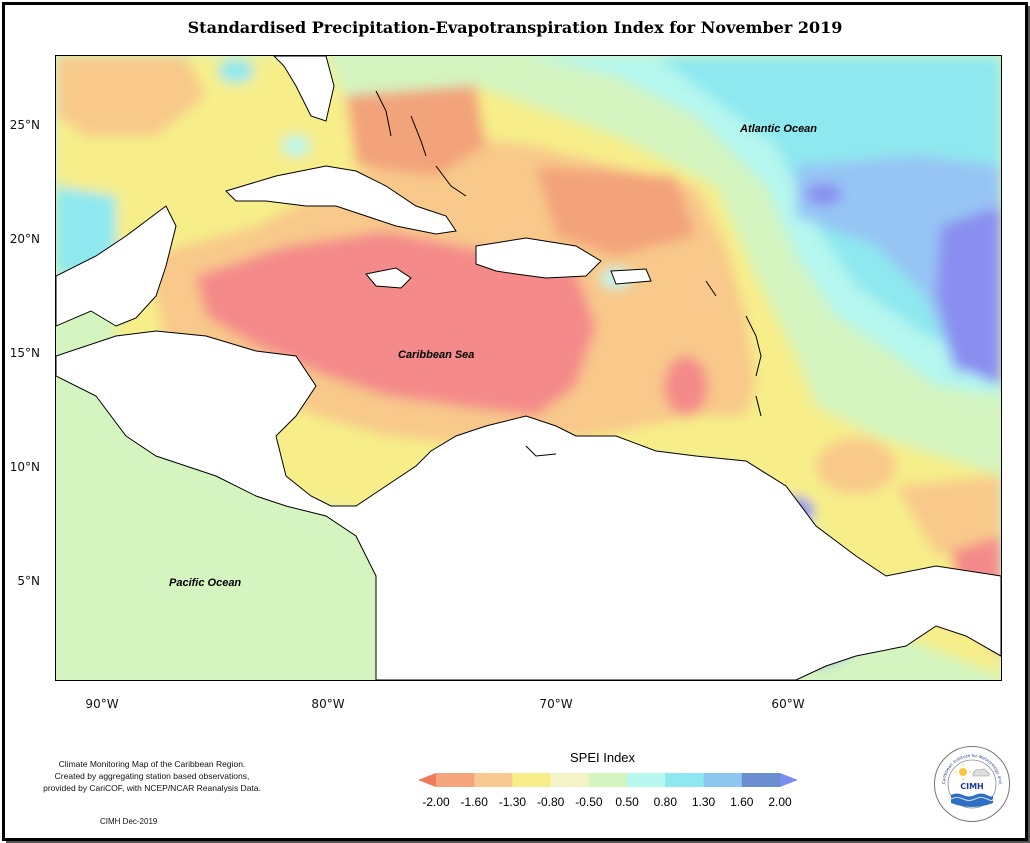 This screenshot has height=843, width=1030. I want to click on sun-rays-icon, so click(963, 772).